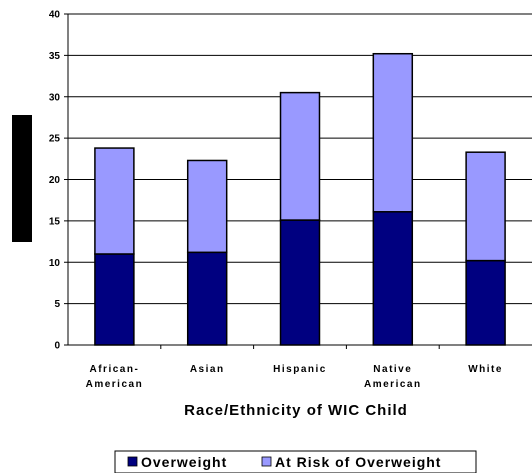  What do you see at coordinates (485, 369) in the screenshot?
I see `x-category-label: White` at bounding box center [485, 369].